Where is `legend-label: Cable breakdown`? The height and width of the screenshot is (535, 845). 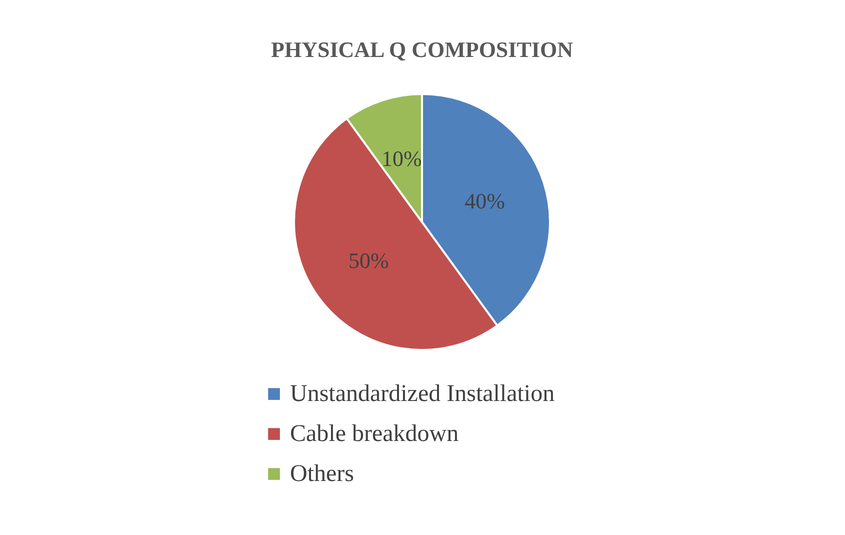
legend-label: Cable breakdown is located at coordinates (374, 434).